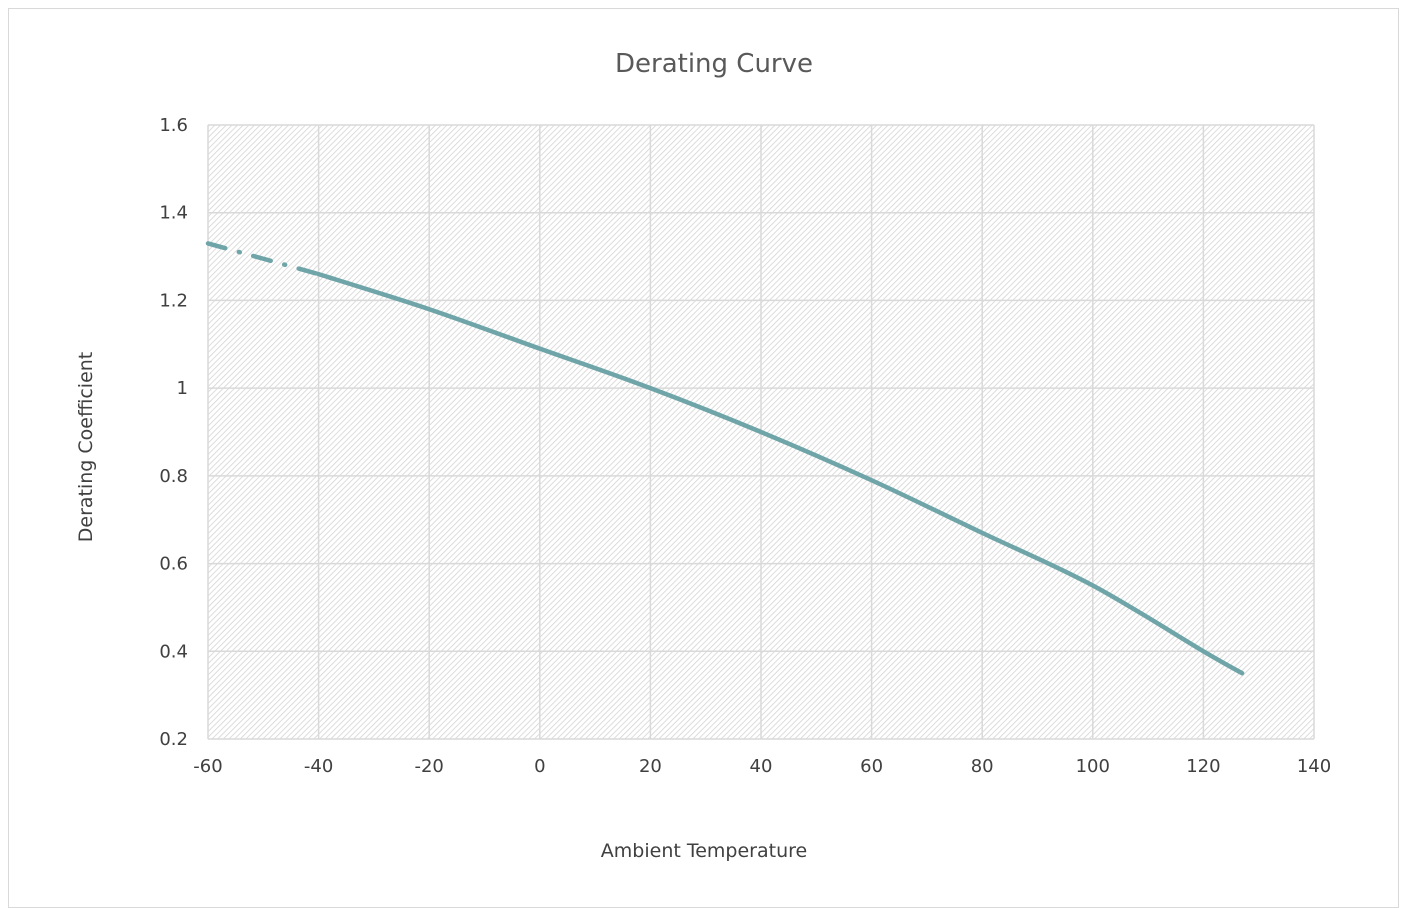  What do you see at coordinates (173, 300) in the screenshot?
I see `y-tick-label: 1.2` at bounding box center [173, 300].